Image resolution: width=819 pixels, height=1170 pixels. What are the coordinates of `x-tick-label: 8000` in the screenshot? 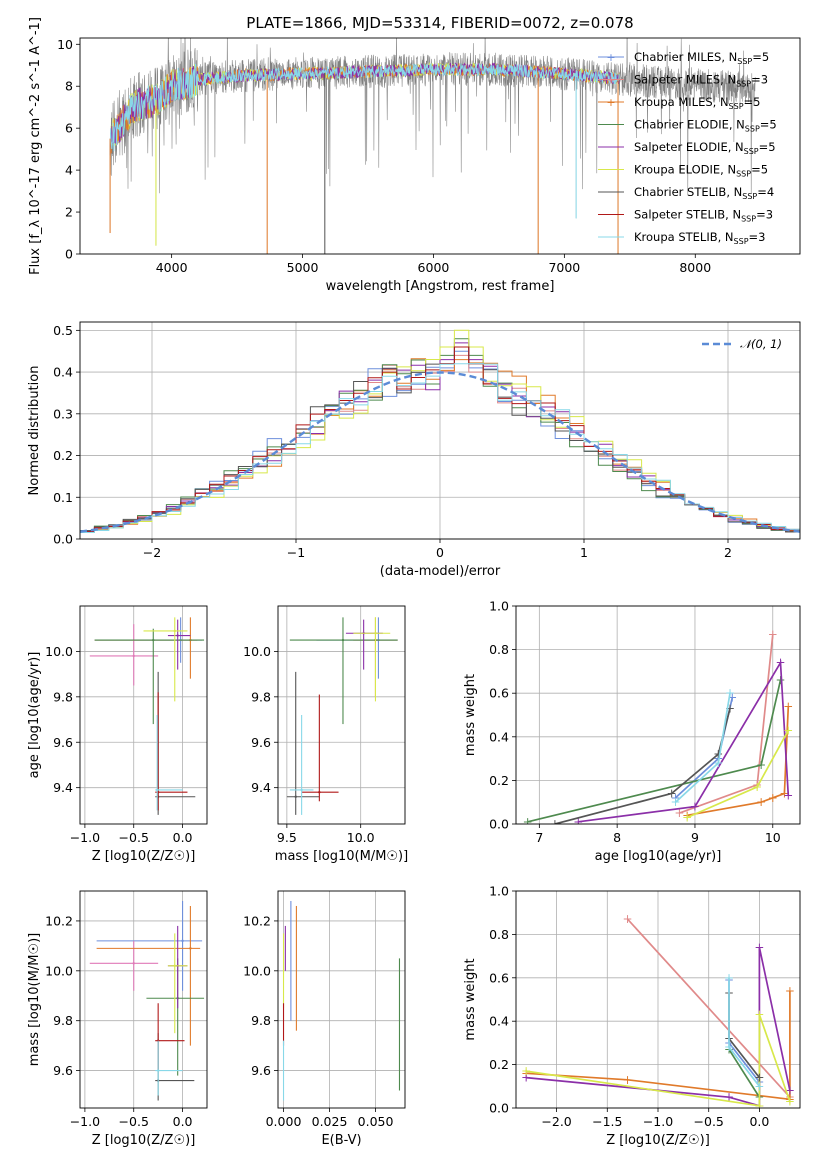 It's located at (695, 267).